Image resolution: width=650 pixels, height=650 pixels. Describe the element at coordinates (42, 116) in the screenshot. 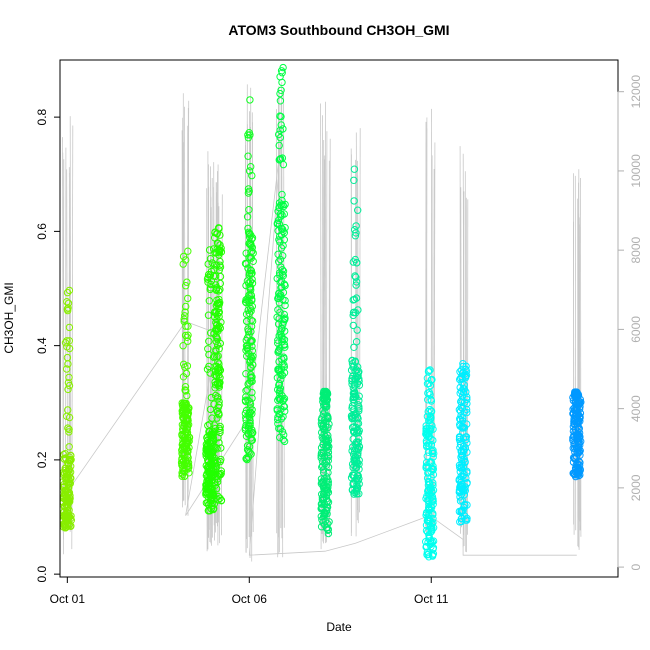

I see `y-tick-label: 0.8` at that location.